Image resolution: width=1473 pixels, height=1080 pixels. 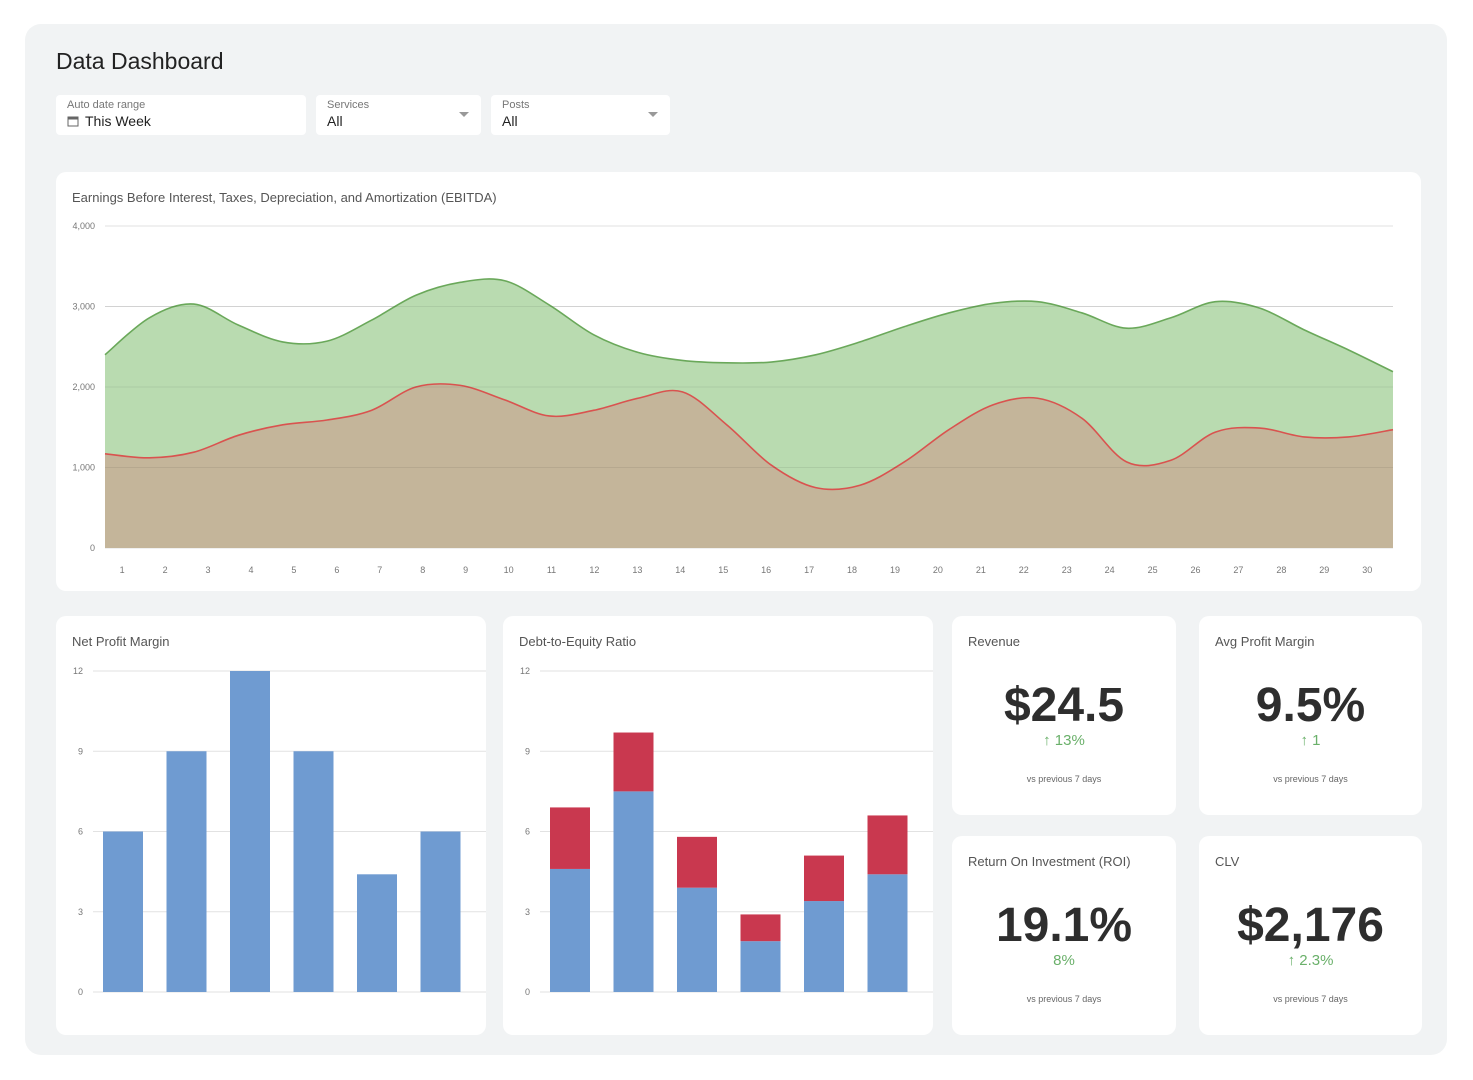 What do you see at coordinates (181, 115) in the screenshot?
I see `date-range-filter: Auto date range This Week` at bounding box center [181, 115].